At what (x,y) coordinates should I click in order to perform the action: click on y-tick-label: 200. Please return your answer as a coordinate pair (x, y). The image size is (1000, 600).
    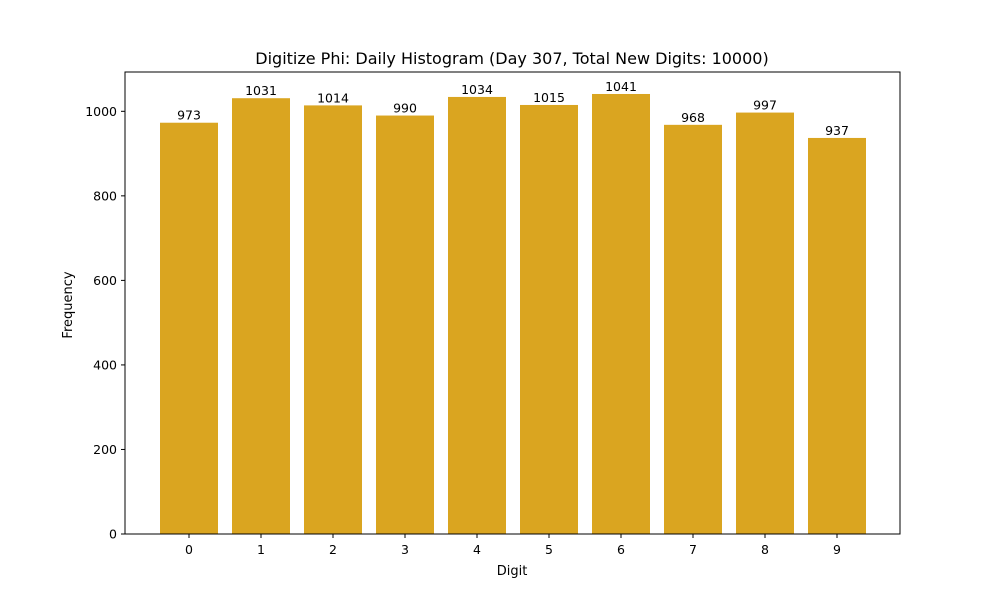
    Looking at the image, I should click on (105, 449).